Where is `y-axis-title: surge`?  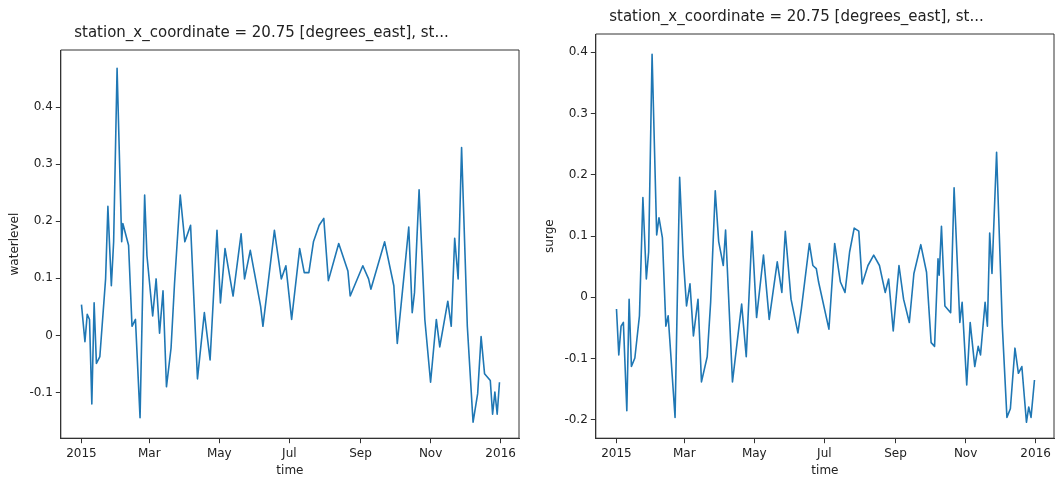
y-axis-title: surge is located at coordinates (549, 236).